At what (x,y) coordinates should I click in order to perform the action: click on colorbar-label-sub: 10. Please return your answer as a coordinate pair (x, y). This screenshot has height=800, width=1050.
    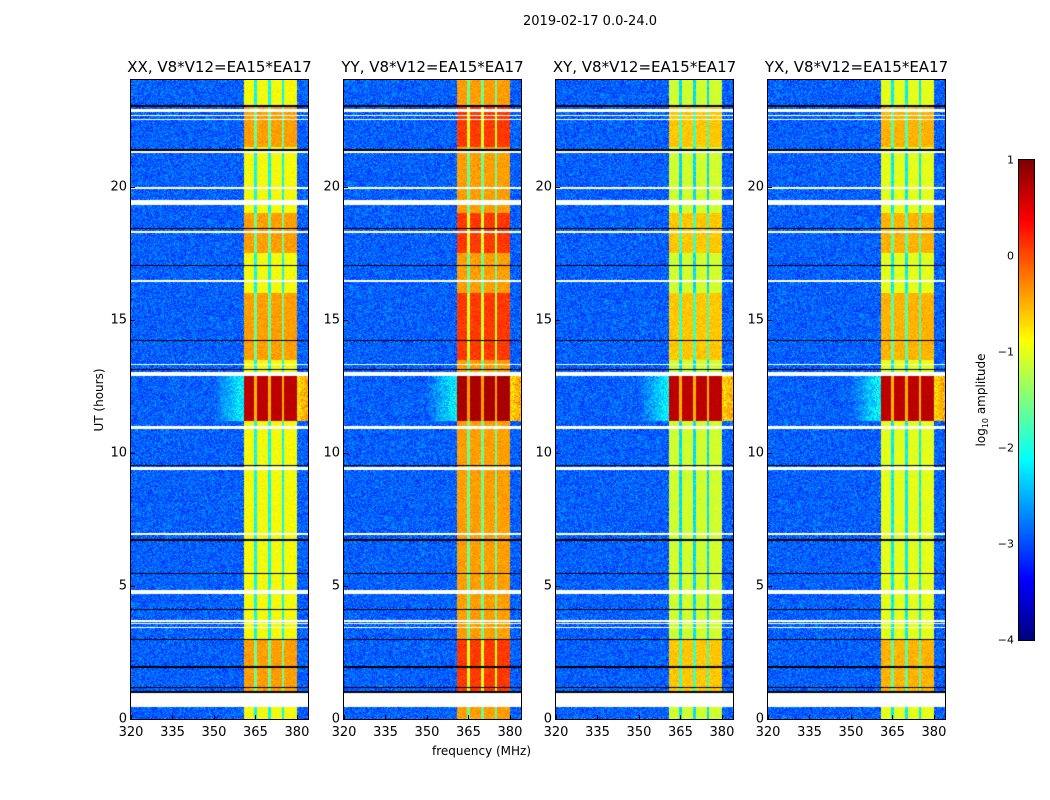
    Looking at the image, I should click on (986, 423).